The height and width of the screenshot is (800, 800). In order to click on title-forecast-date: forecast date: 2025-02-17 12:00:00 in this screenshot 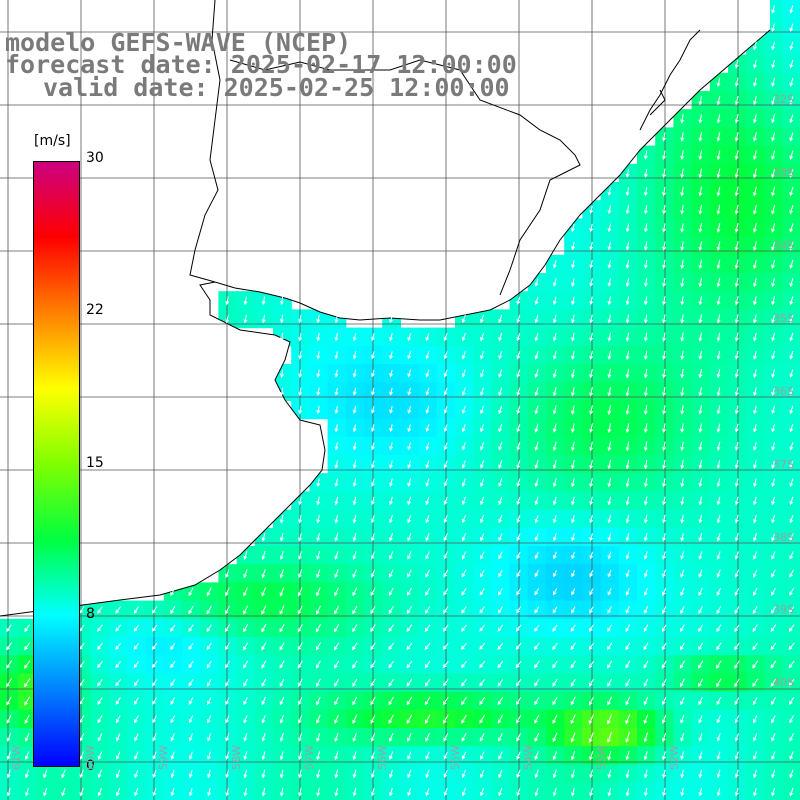, I will do `click(261, 64)`.